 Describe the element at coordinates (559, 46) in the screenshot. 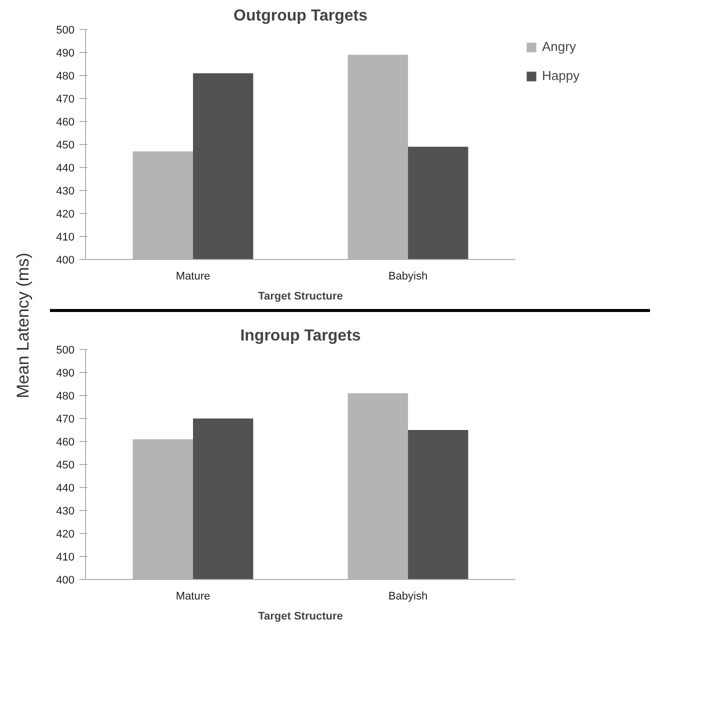

I see `legend-label: Angry` at that location.